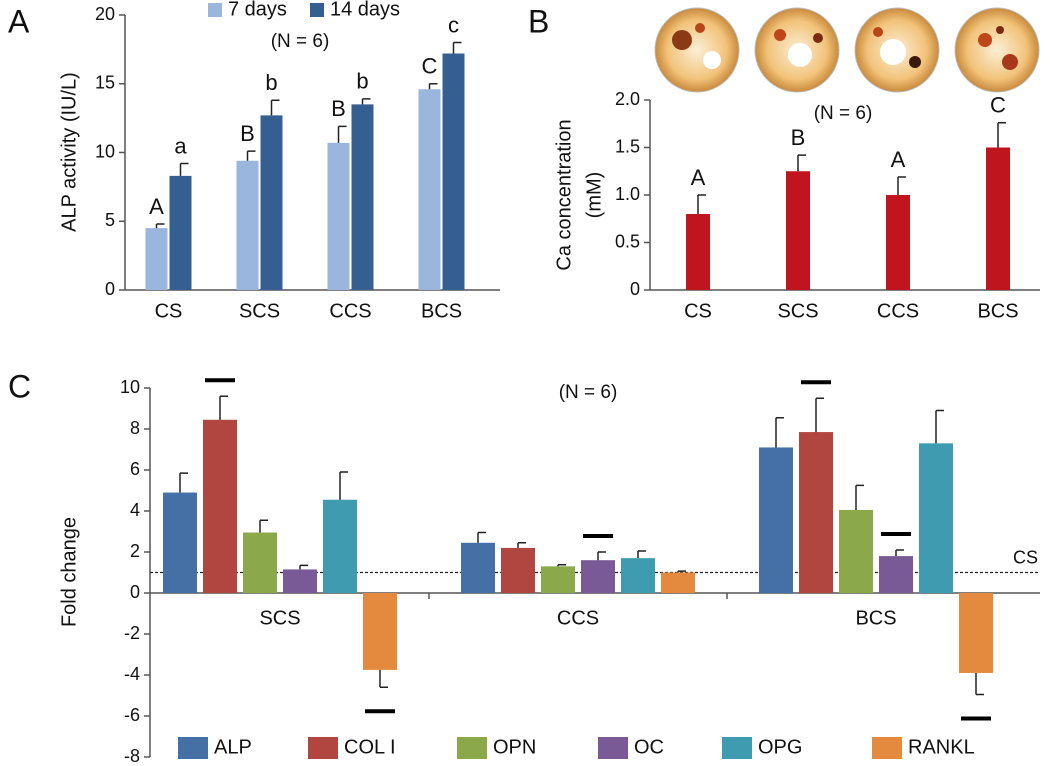  Describe the element at coordinates (19, 21) in the screenshot. I see `panel-label: A` at that location.